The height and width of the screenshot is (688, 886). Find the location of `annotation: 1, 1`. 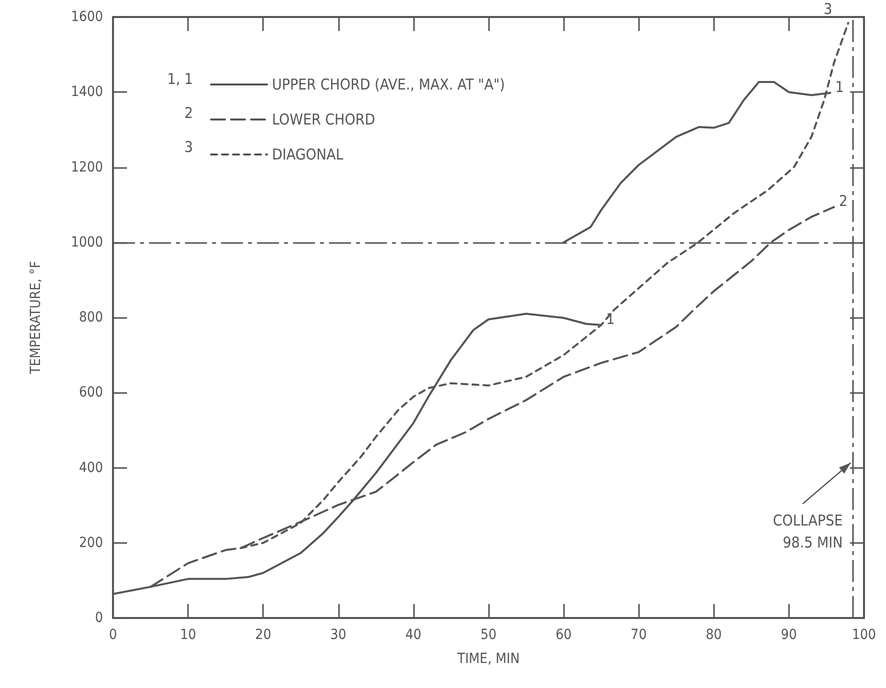

annotation: 1, 1 is located at coordinates (180, 79).